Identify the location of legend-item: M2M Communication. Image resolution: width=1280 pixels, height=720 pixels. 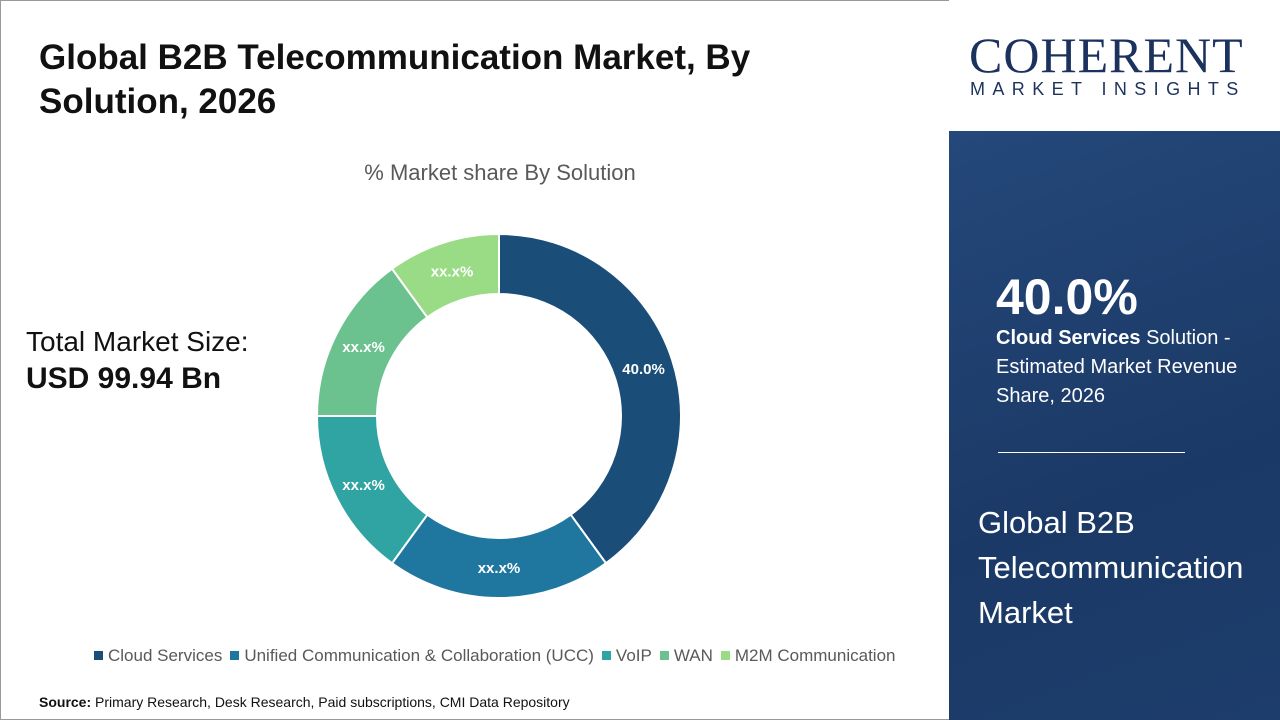
(808, 656).